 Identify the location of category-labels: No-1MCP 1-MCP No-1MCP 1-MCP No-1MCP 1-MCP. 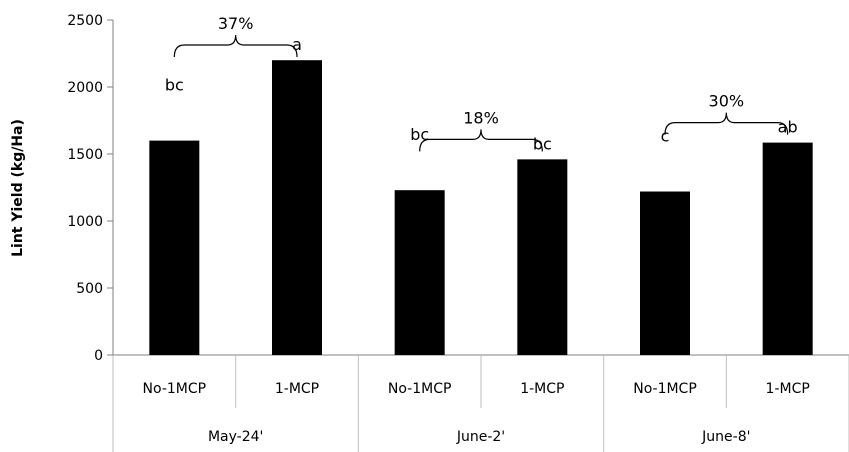
(476, 389).